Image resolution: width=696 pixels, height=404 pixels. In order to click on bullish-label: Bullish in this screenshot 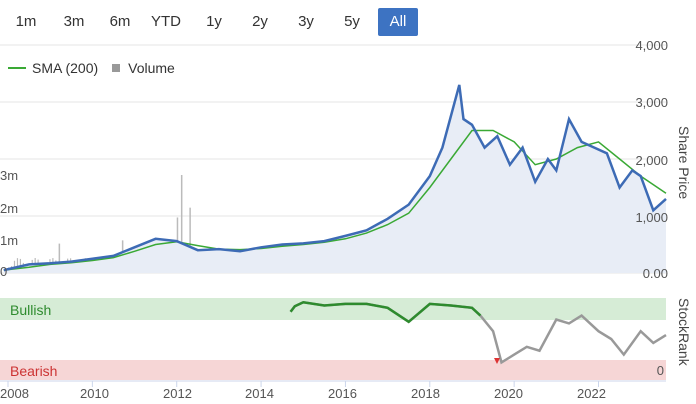, I will do `click(31, 310)`.